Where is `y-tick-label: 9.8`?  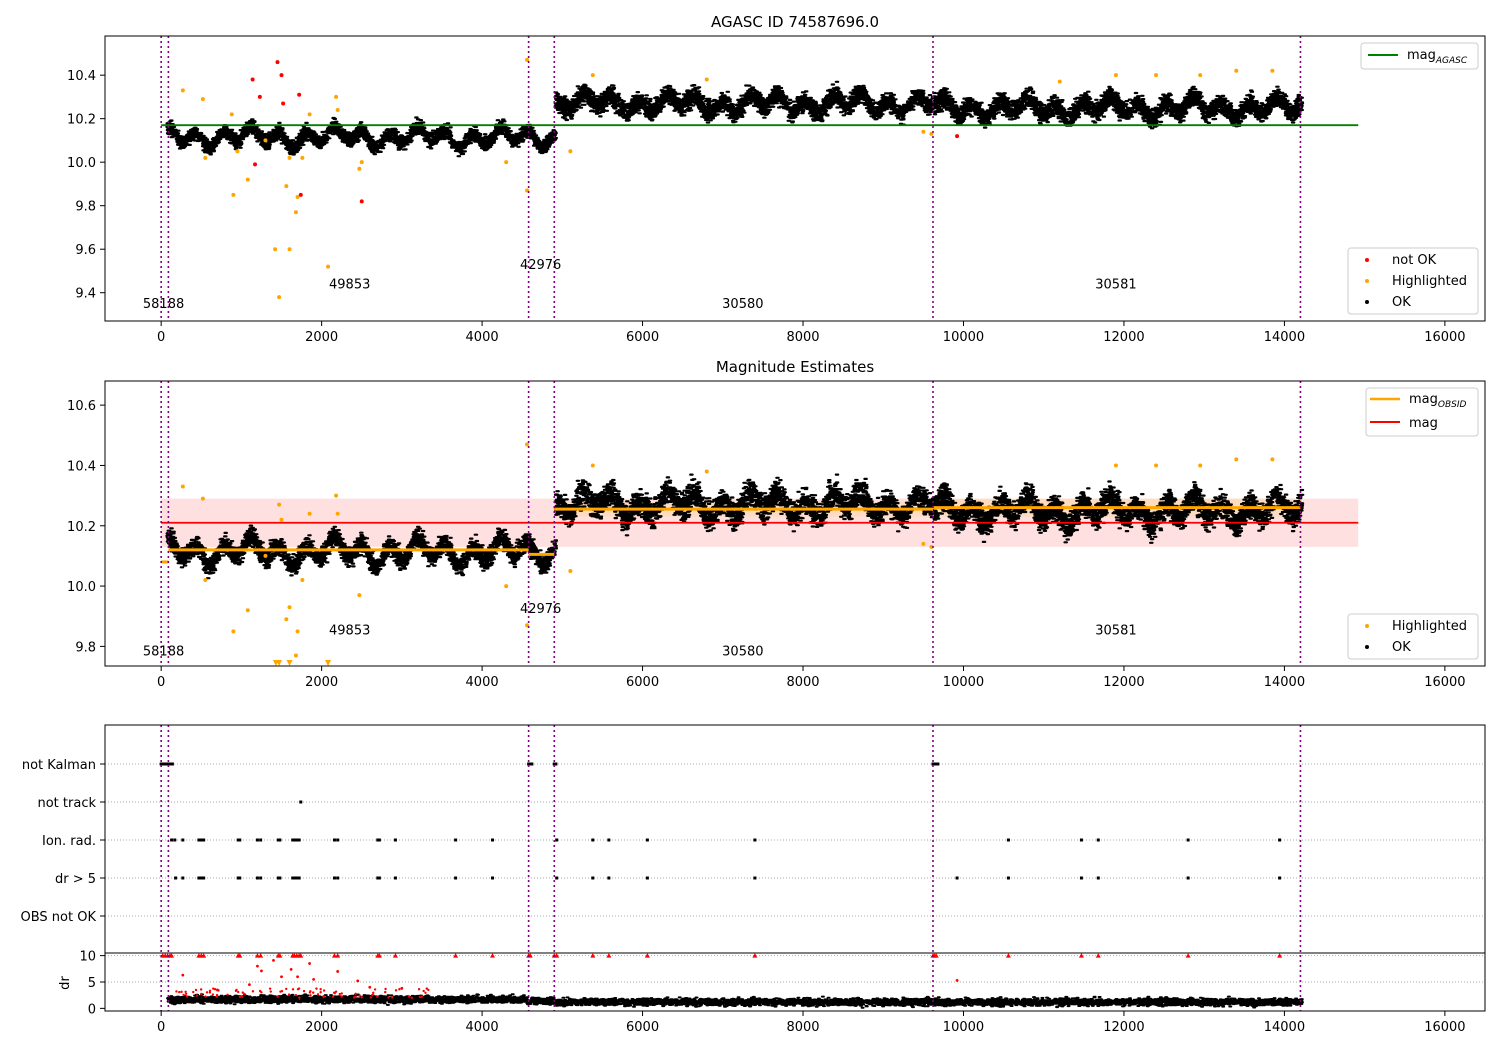
y-tick-label: 9.8 is located at coordinates (85, 207).